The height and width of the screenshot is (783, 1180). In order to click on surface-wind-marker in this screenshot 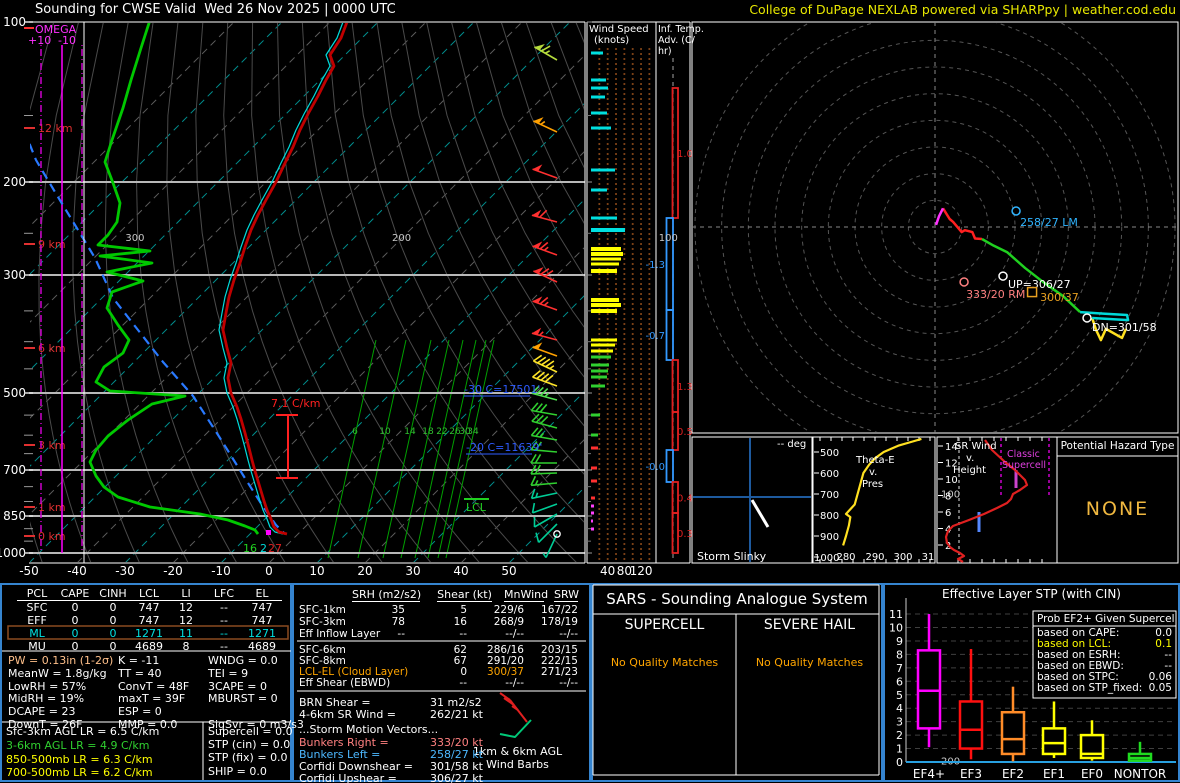, I will do `click(557, 534)`.